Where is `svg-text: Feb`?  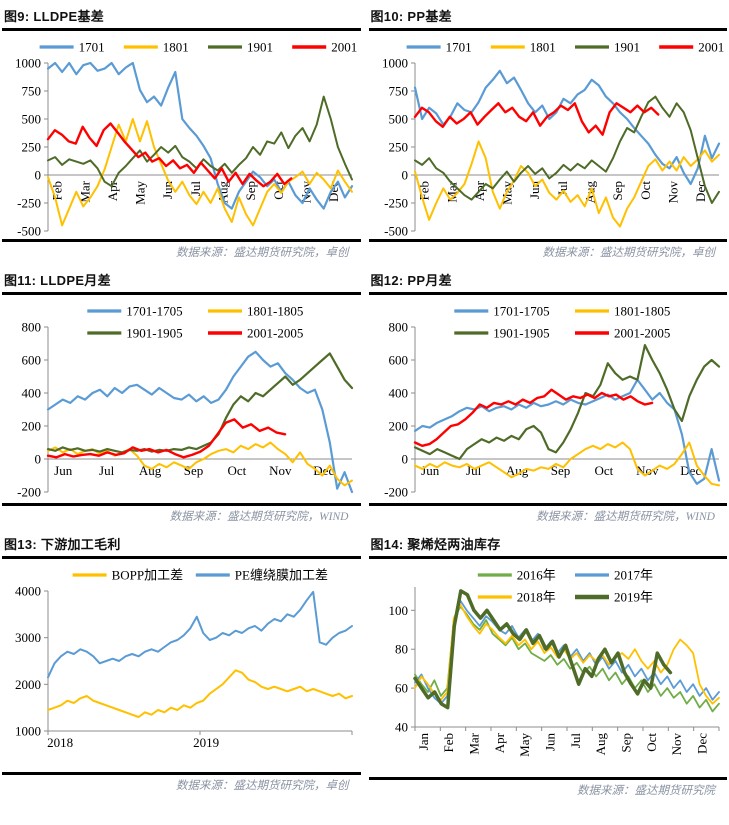
svg-text: Feb is located at coordinates (423, 191).